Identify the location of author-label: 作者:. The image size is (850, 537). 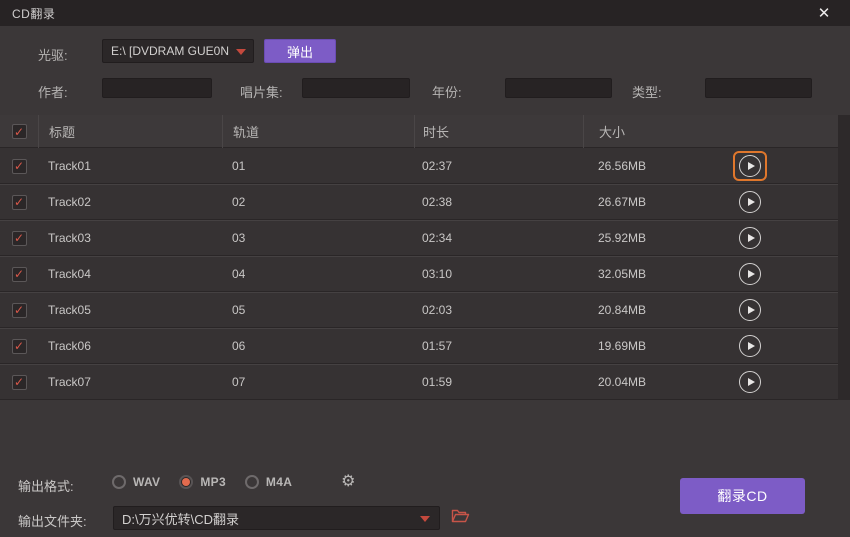
(53, 92).